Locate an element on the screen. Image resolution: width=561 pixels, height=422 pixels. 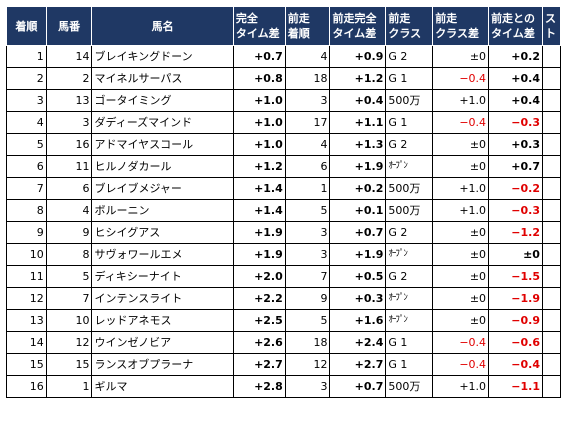
time-vs-prev-cell: −0.9 is located at coordinates (515, 320).